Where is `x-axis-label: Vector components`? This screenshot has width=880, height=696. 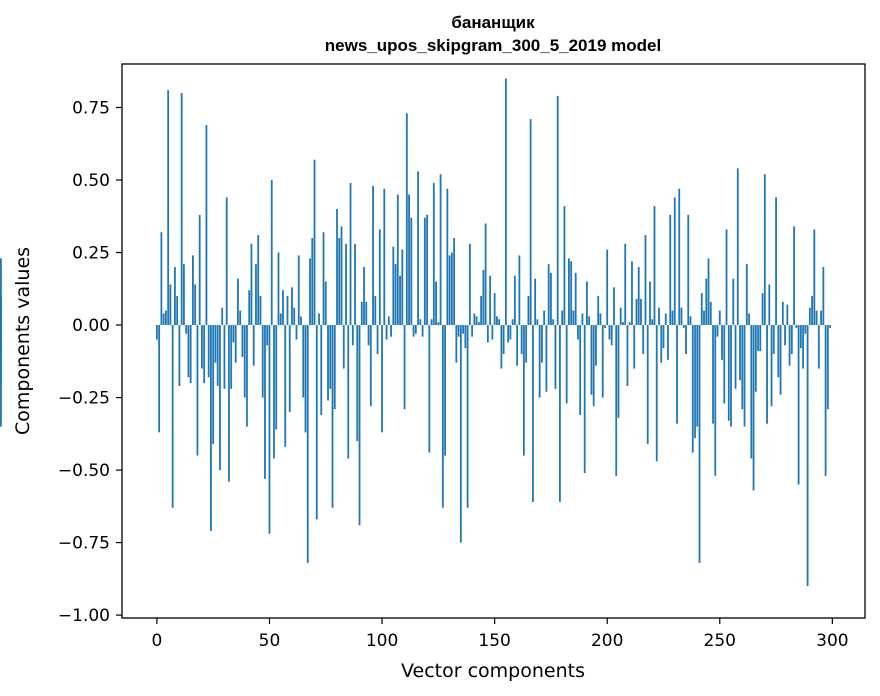 x-axis-label: Vector components is located at coordinates (493, 671).